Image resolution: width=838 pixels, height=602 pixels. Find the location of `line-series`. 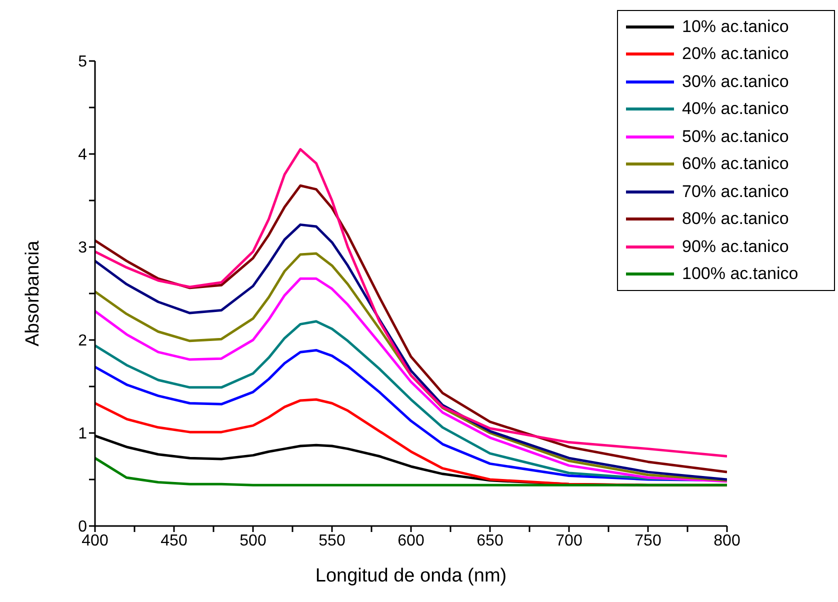

line-series is located at coordinates (411, 471).